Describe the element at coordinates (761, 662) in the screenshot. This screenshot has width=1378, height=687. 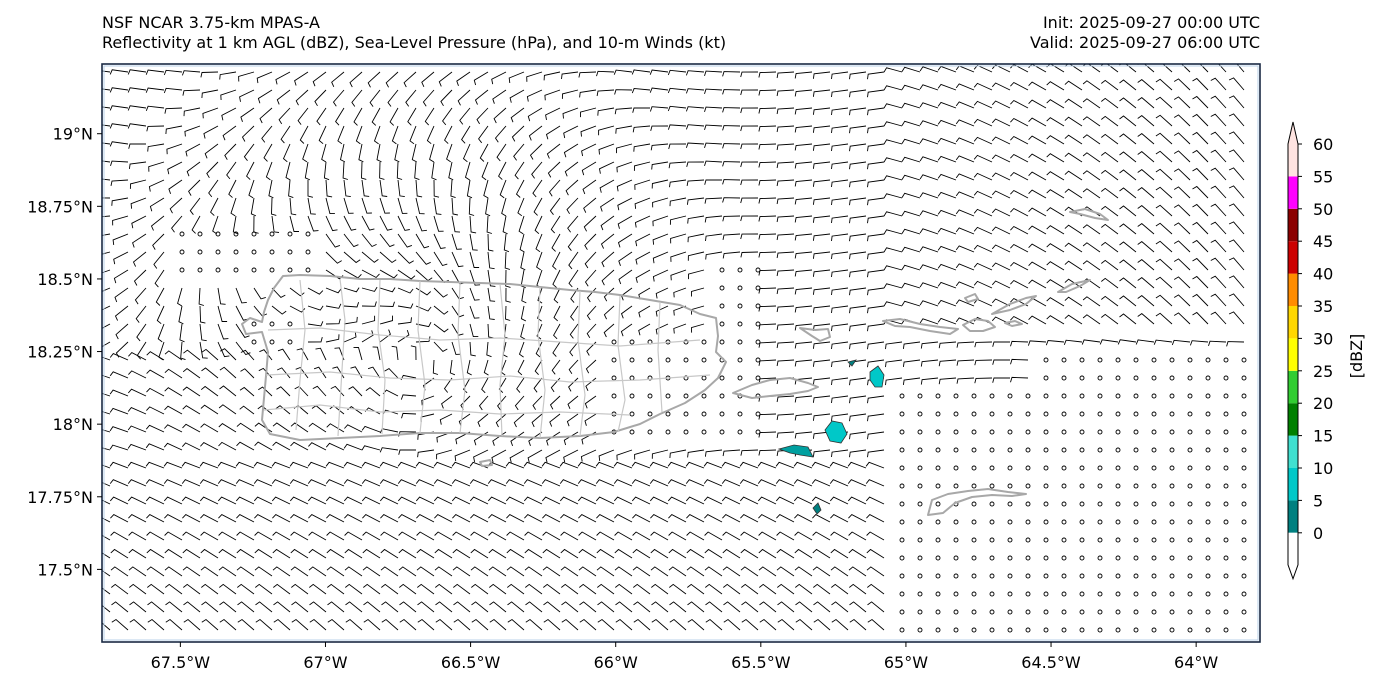
I see `lon-tick-label: 65.5°W` at that location.